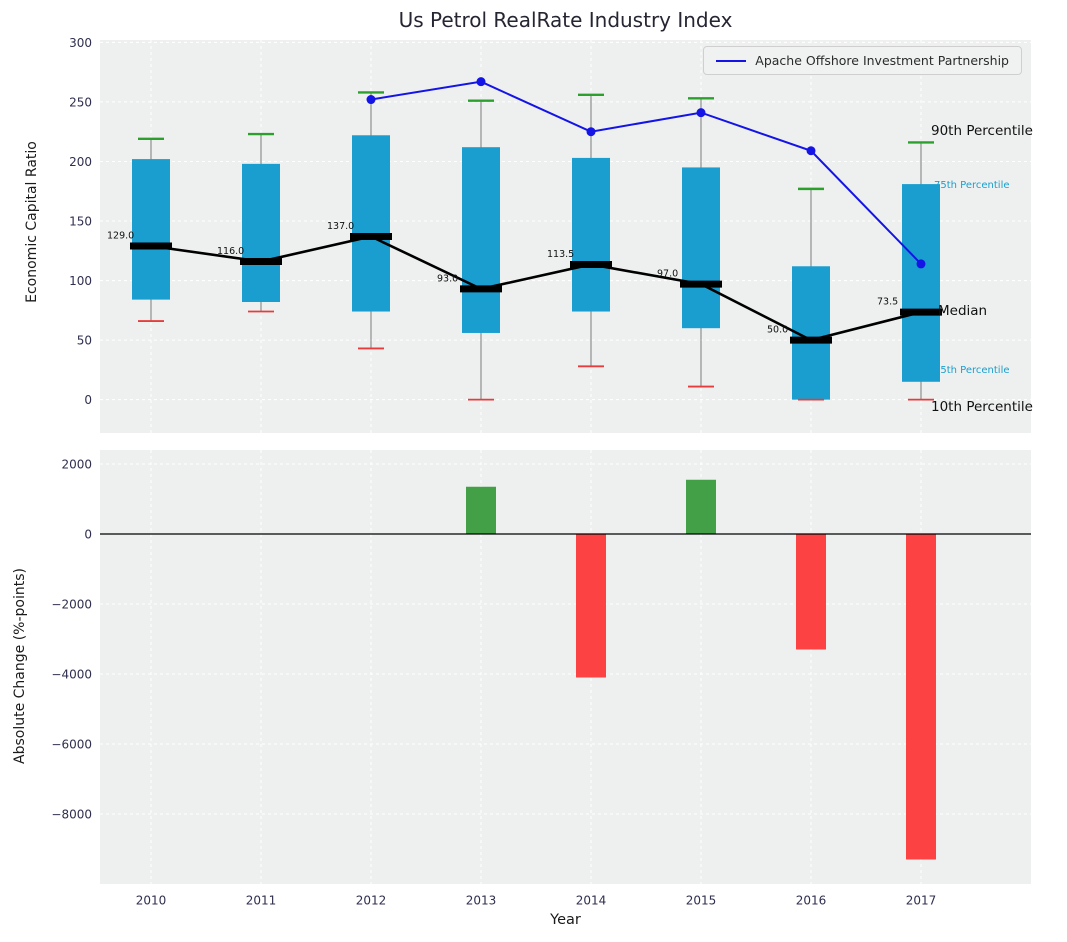  I want to click on y-tick-label: −6000, so click(71, 745).